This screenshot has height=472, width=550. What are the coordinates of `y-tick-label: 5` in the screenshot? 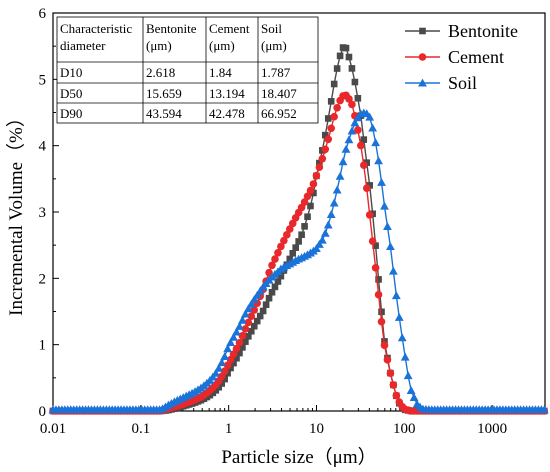 It's located at (43, 80).